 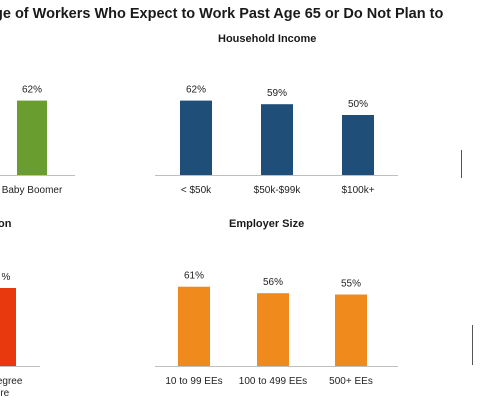 I want to click on category-label: 100 to 499 EEs, so click(x=273, y=381).